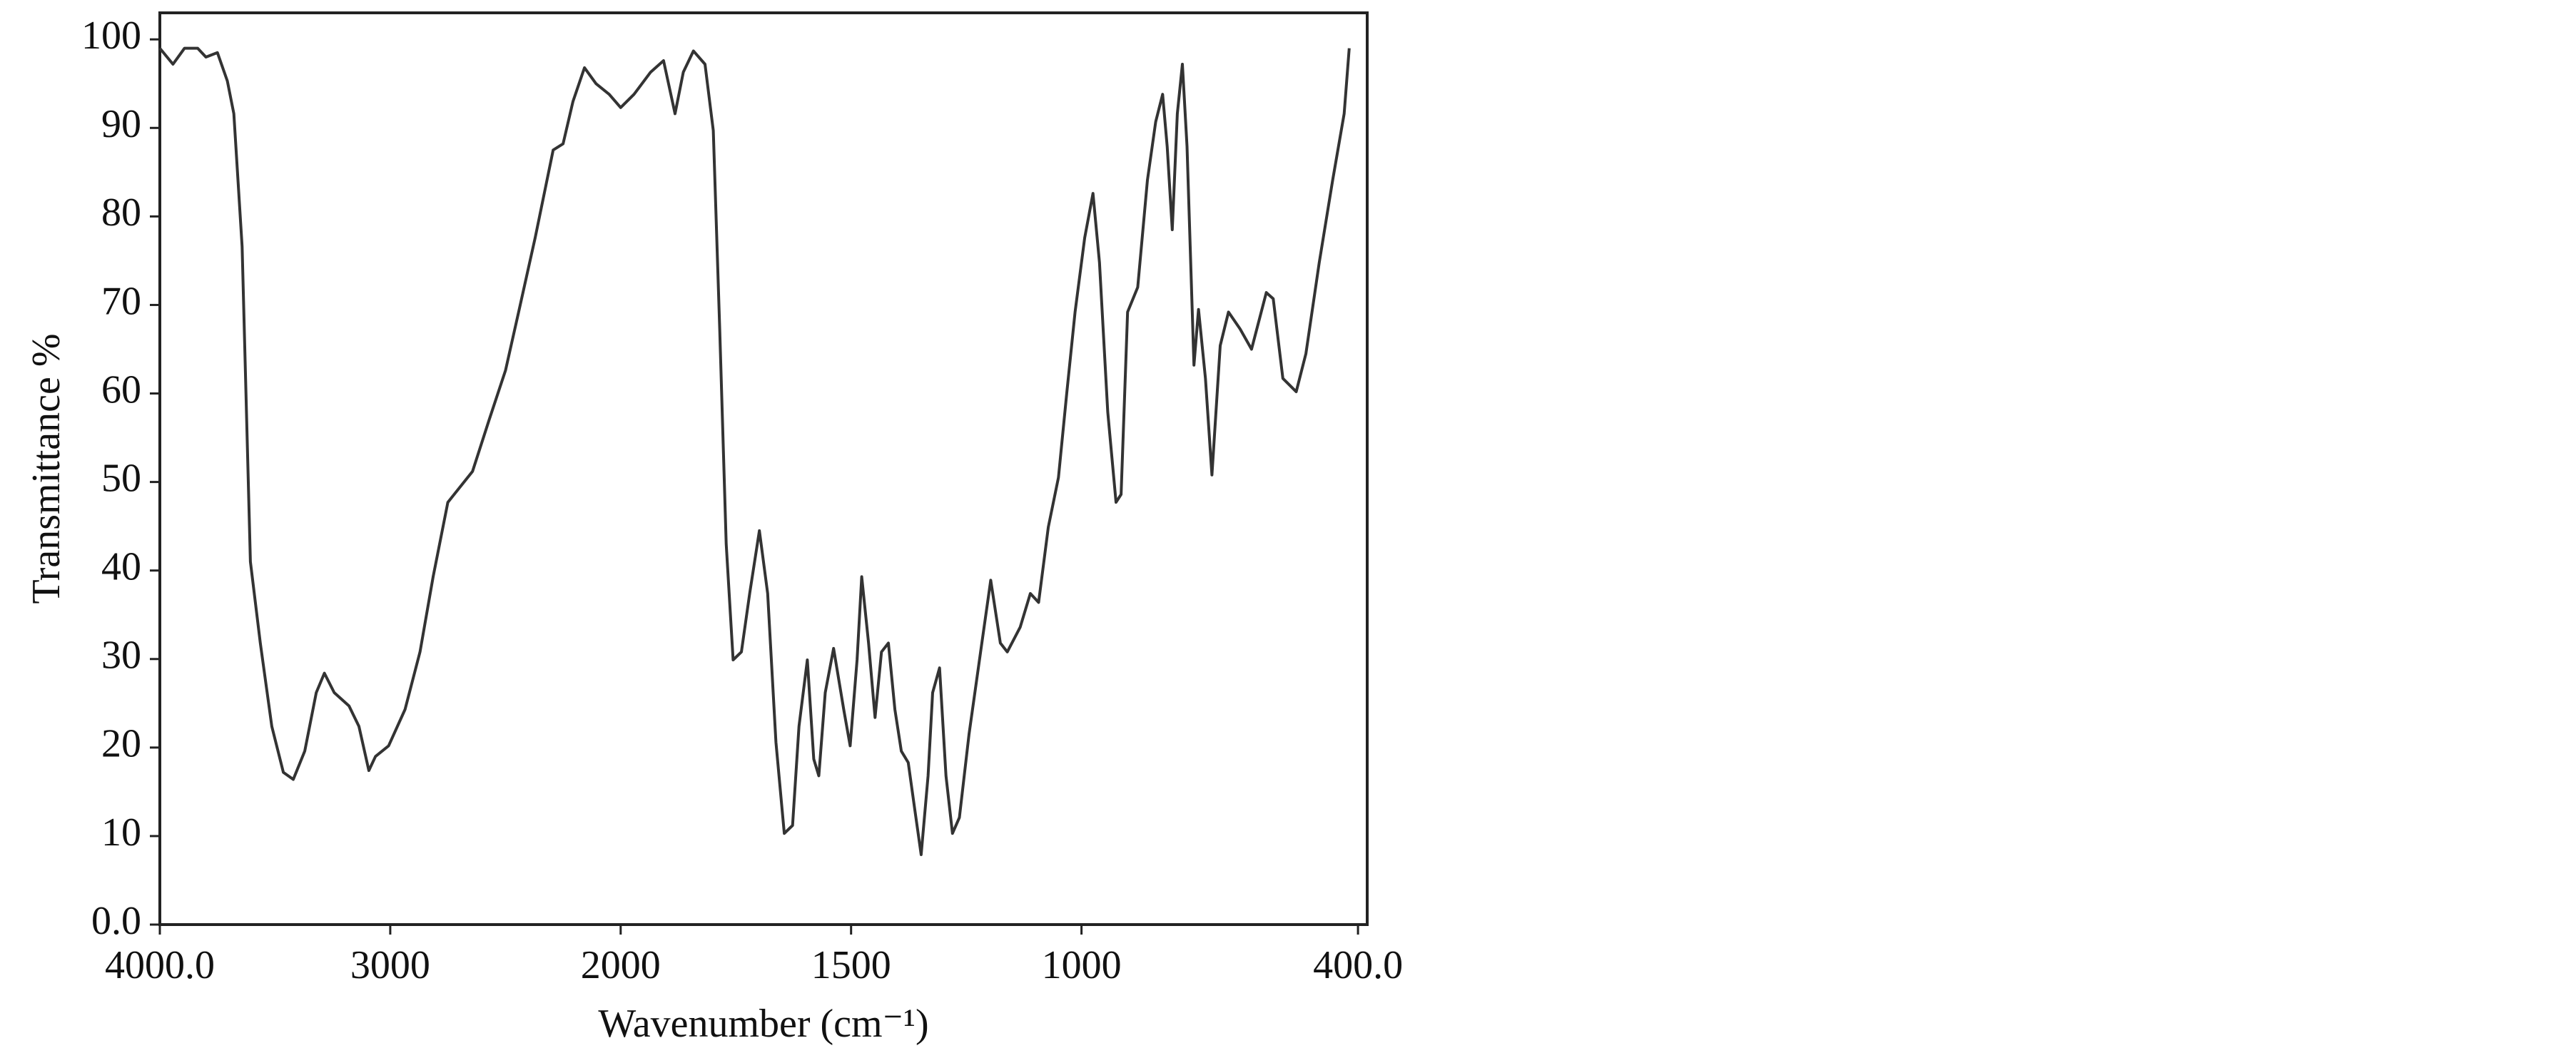  I want to click on y-tick-label: 20, so click(121, 744).